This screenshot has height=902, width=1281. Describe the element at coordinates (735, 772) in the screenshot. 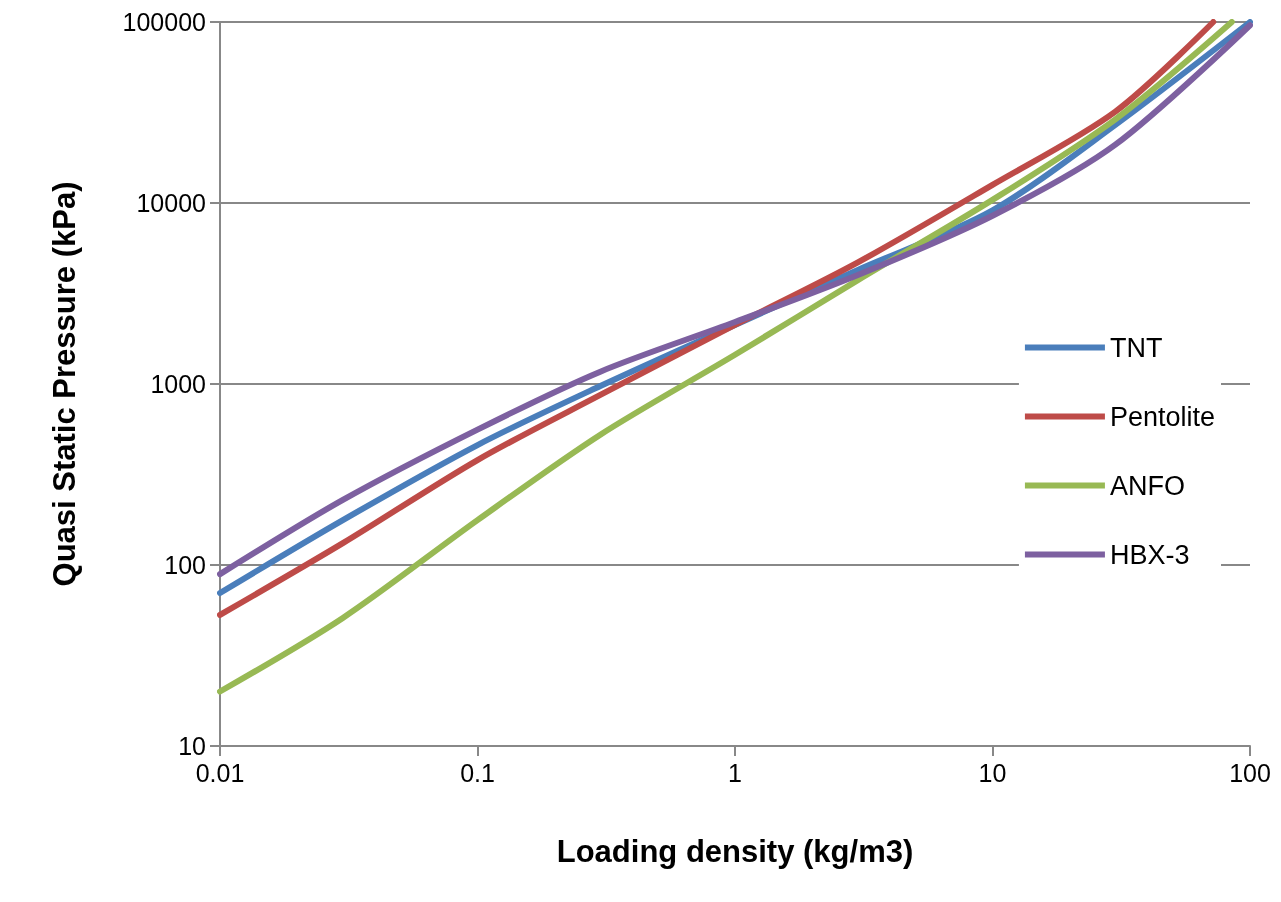

I see `x-tick-label: 1` at that location.